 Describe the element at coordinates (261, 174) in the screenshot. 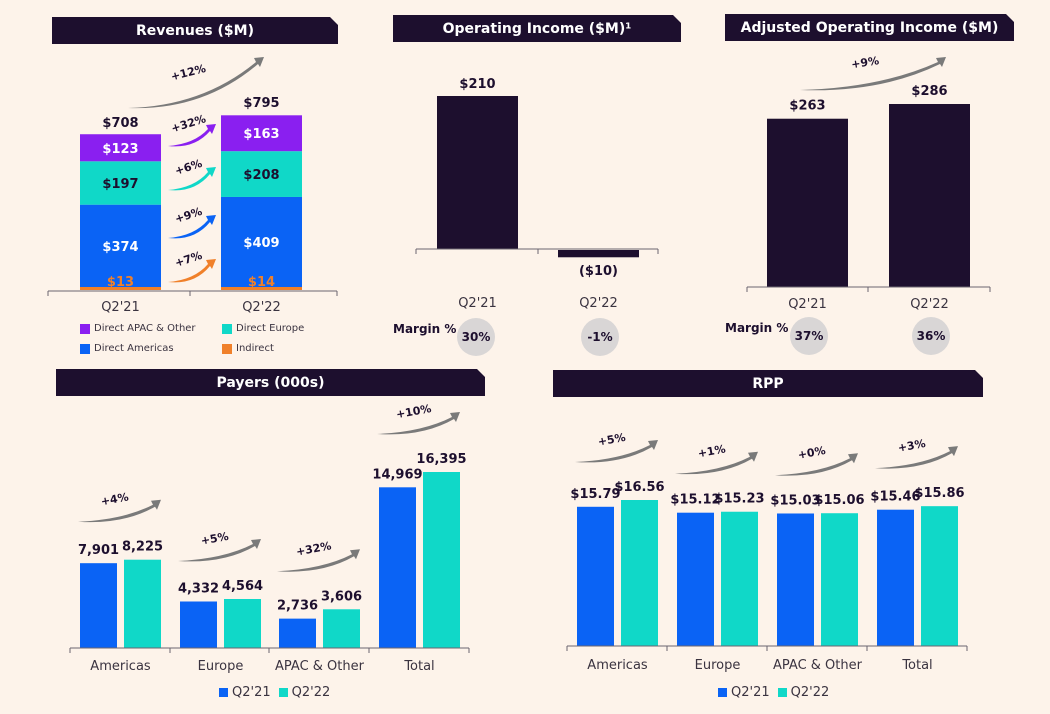

I see `revenue-bar-direct-europe` at that location.